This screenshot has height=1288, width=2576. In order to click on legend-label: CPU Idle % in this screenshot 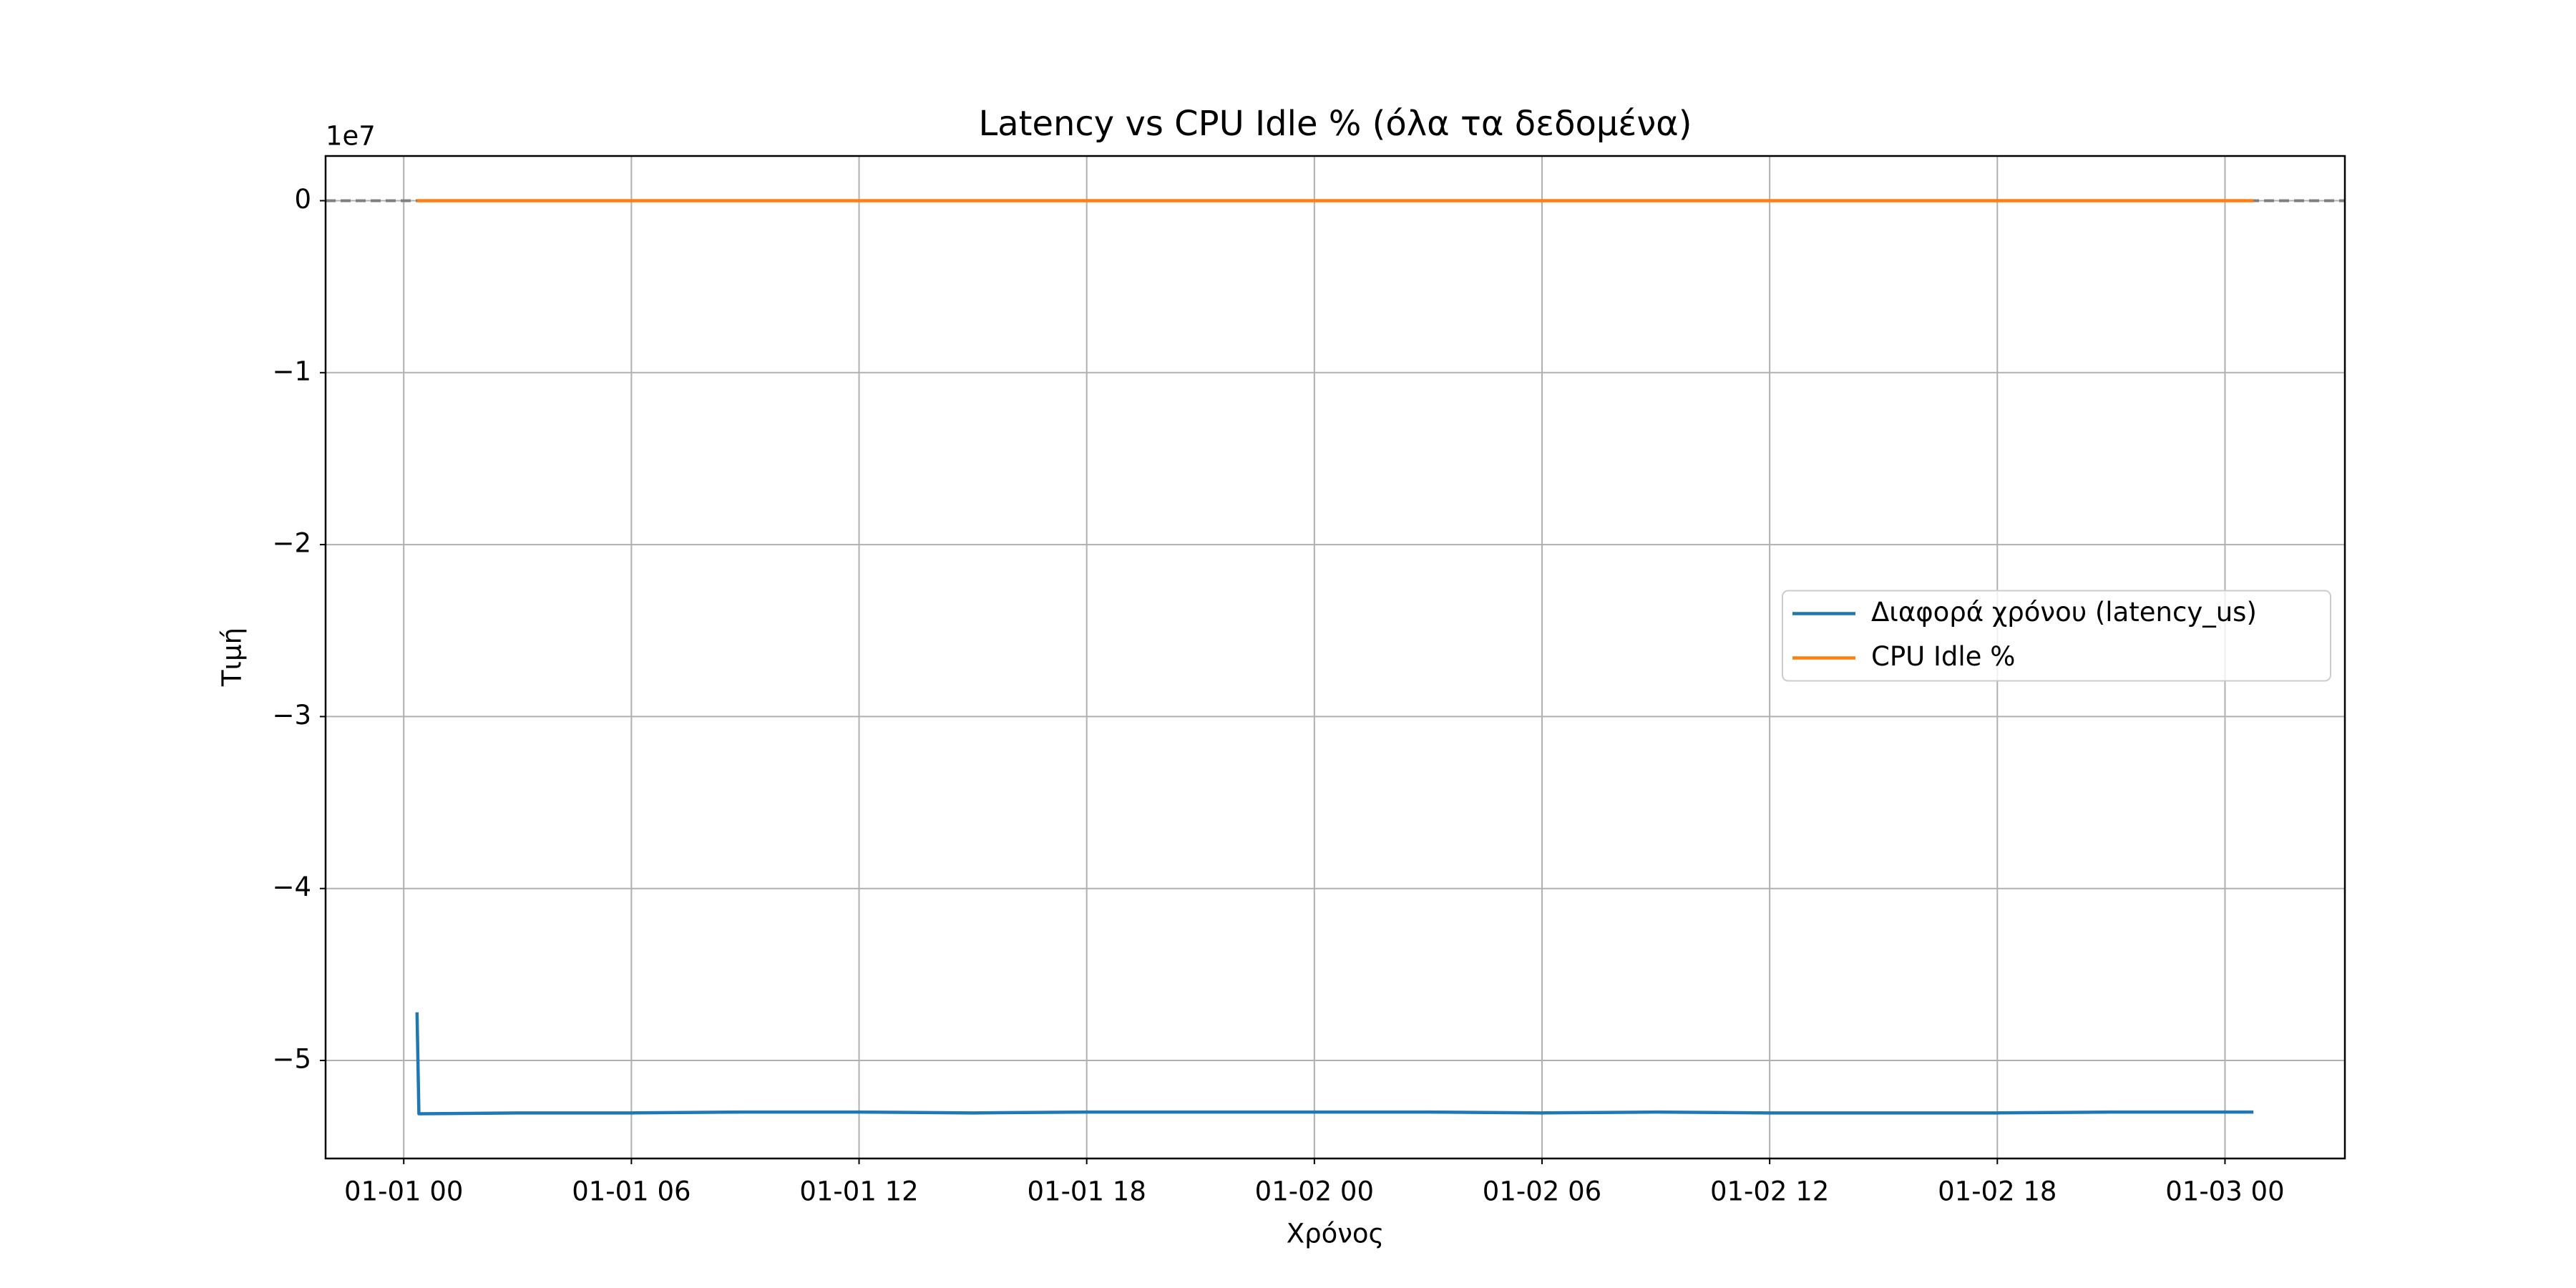, I will do `click(1943, 656)`.